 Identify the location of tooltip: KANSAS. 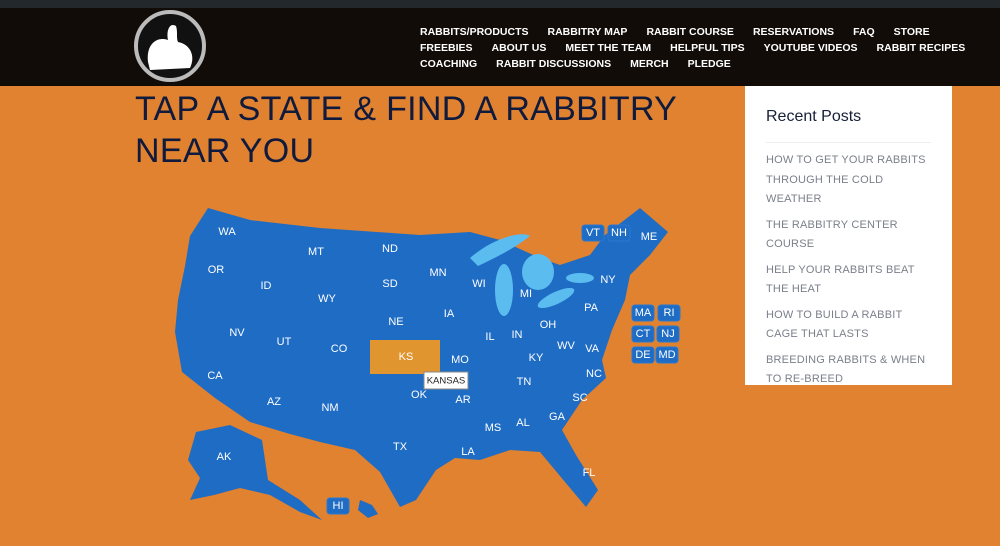
(446, 380).